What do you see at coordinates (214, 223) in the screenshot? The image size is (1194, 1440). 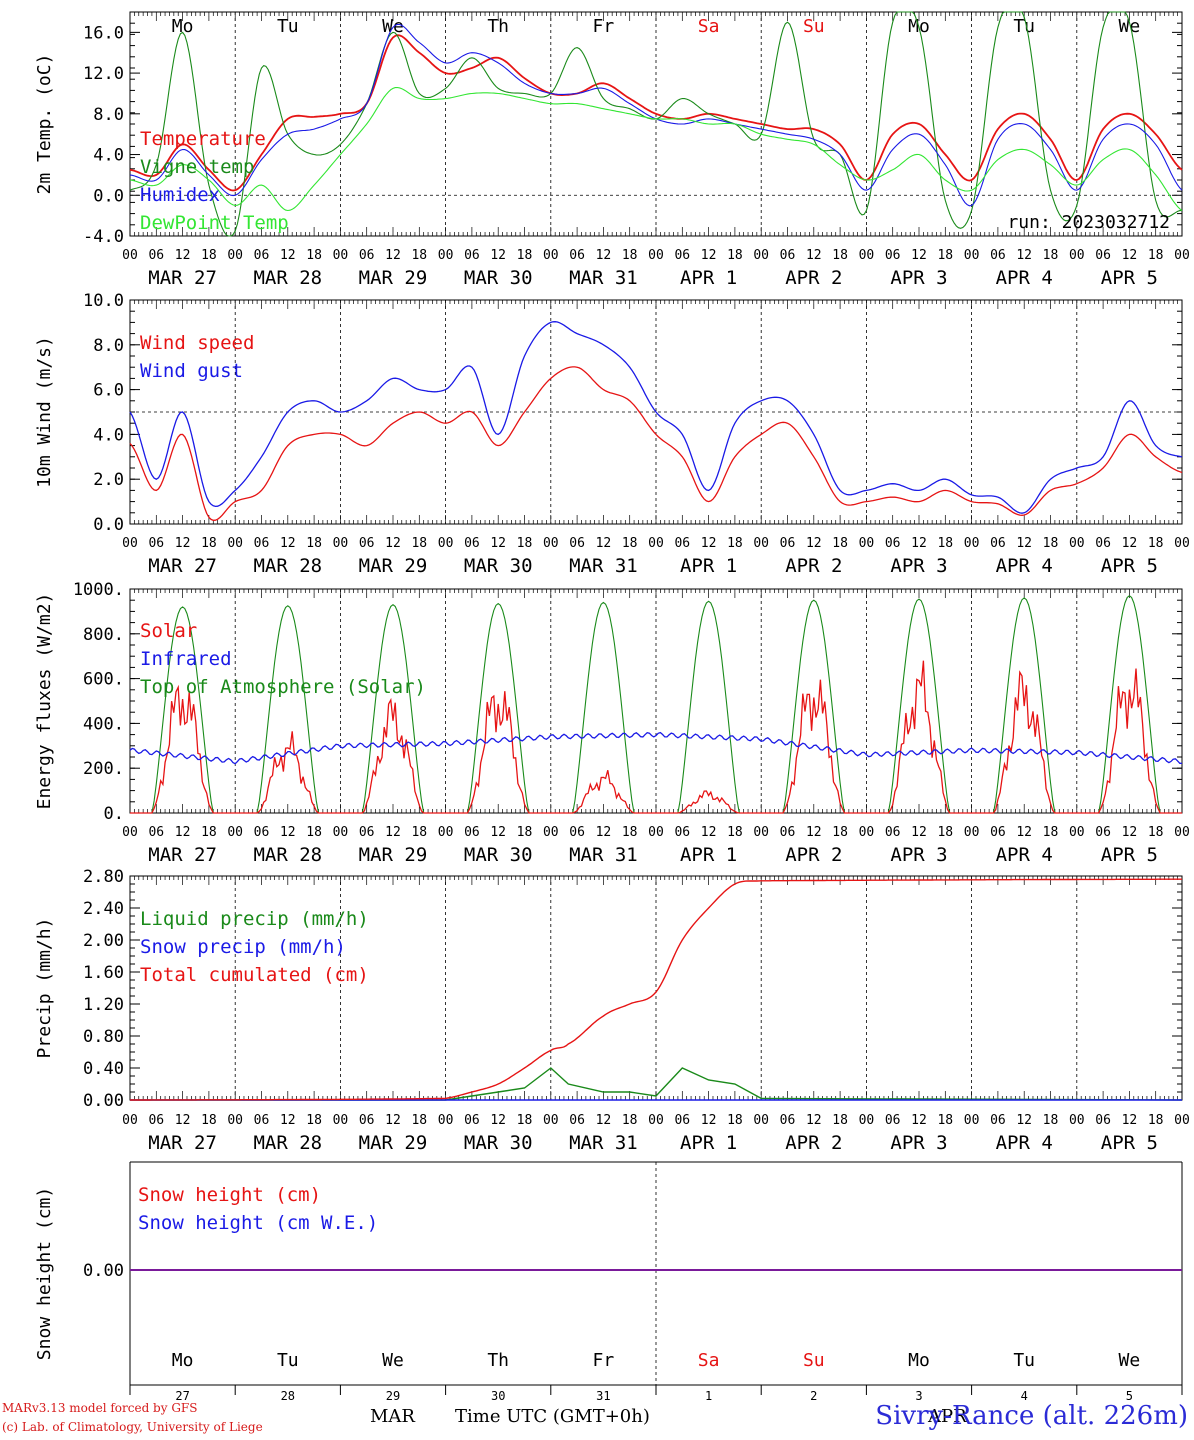 I see `legend-dewpoint-temp: DewPoint Temp` at bounding box center [214, 223].